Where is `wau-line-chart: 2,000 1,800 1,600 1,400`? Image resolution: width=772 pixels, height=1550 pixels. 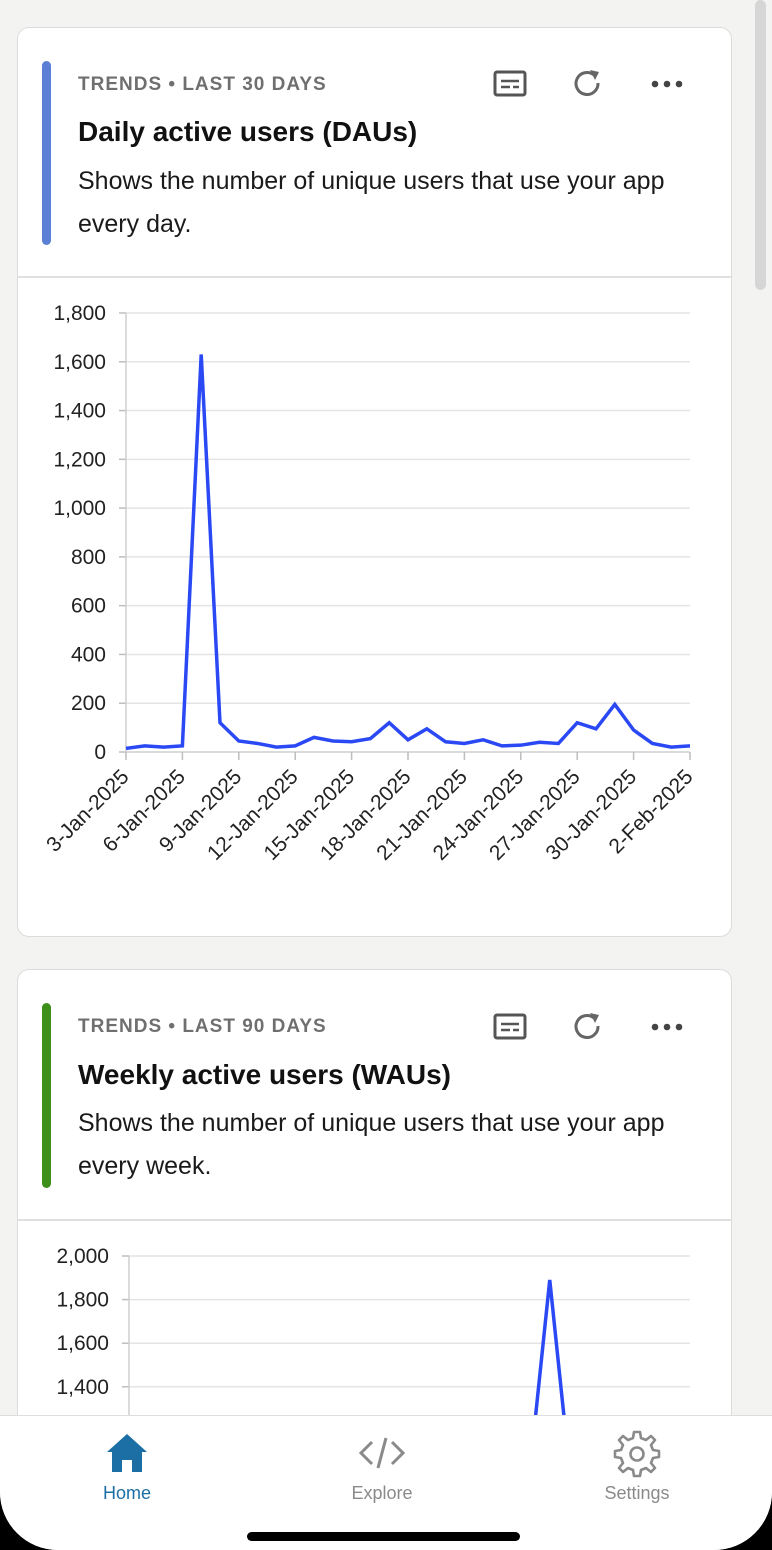 wau-line-chart: 2,000 1,800 1,600 1,400 is located at coordinates (373, 1366).